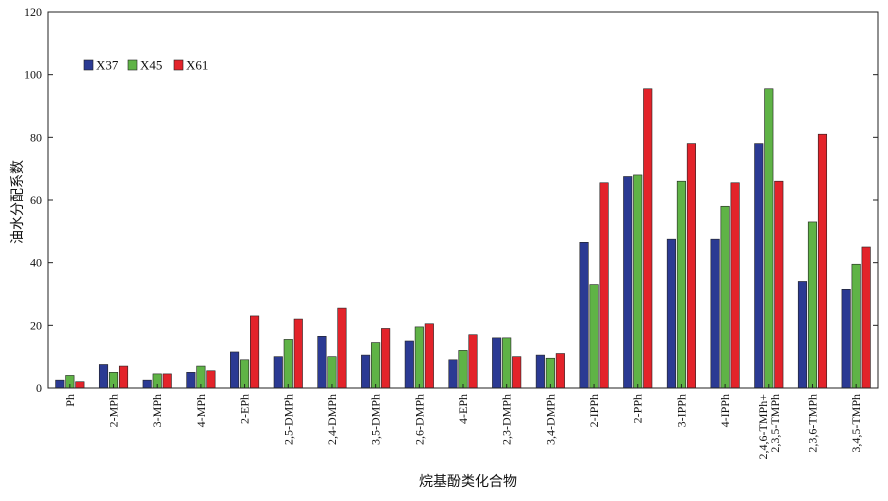 The width and height of the screenshot is (888, 501). Describe the element at coordinates (856, 423) in the screenshot. I see `x-tick-label: 3,4,5-TMPh` at that location.